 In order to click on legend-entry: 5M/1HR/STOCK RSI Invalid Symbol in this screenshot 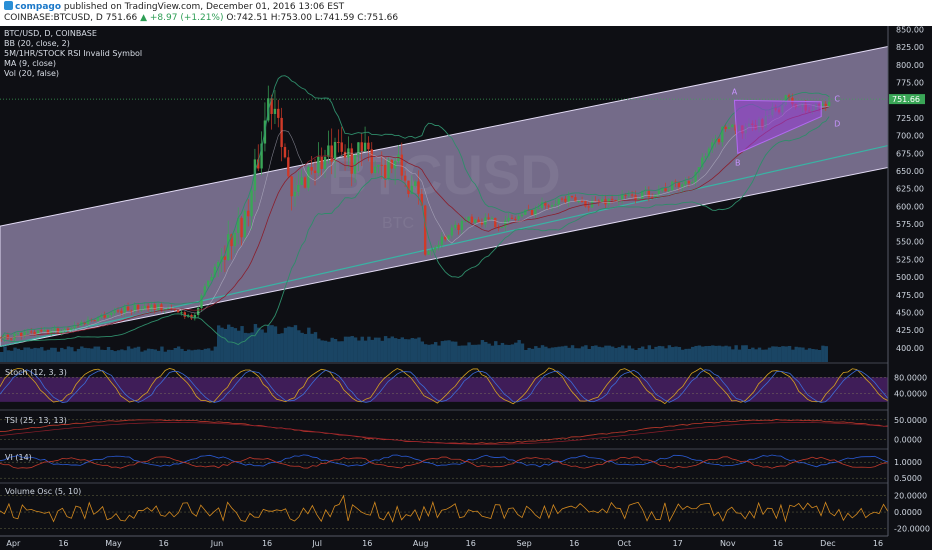, I will do `click(73, 53)`.